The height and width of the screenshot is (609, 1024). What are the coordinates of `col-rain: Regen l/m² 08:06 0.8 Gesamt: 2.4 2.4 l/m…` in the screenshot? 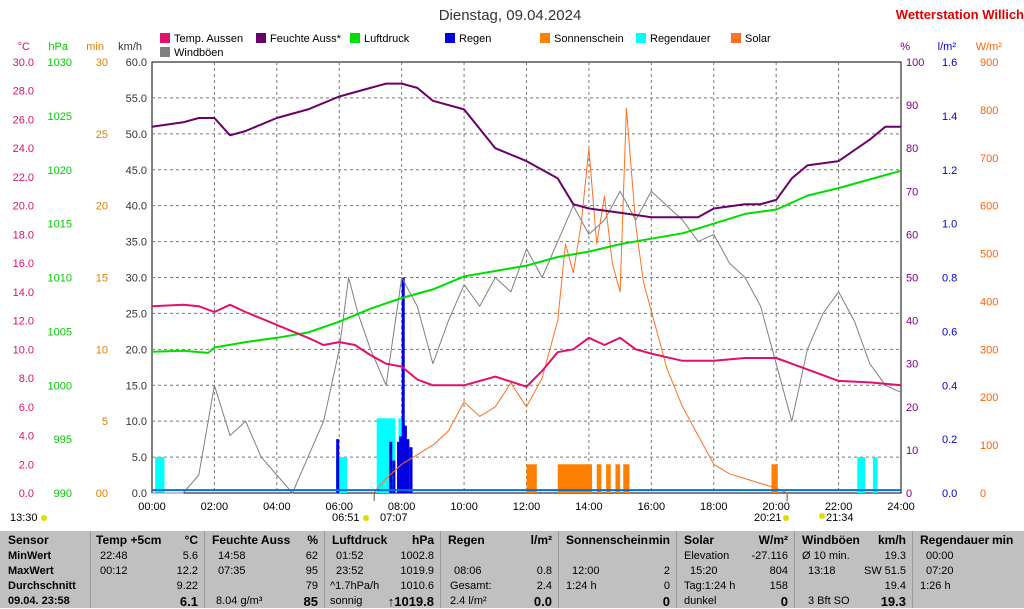 It's located at (499, 570).